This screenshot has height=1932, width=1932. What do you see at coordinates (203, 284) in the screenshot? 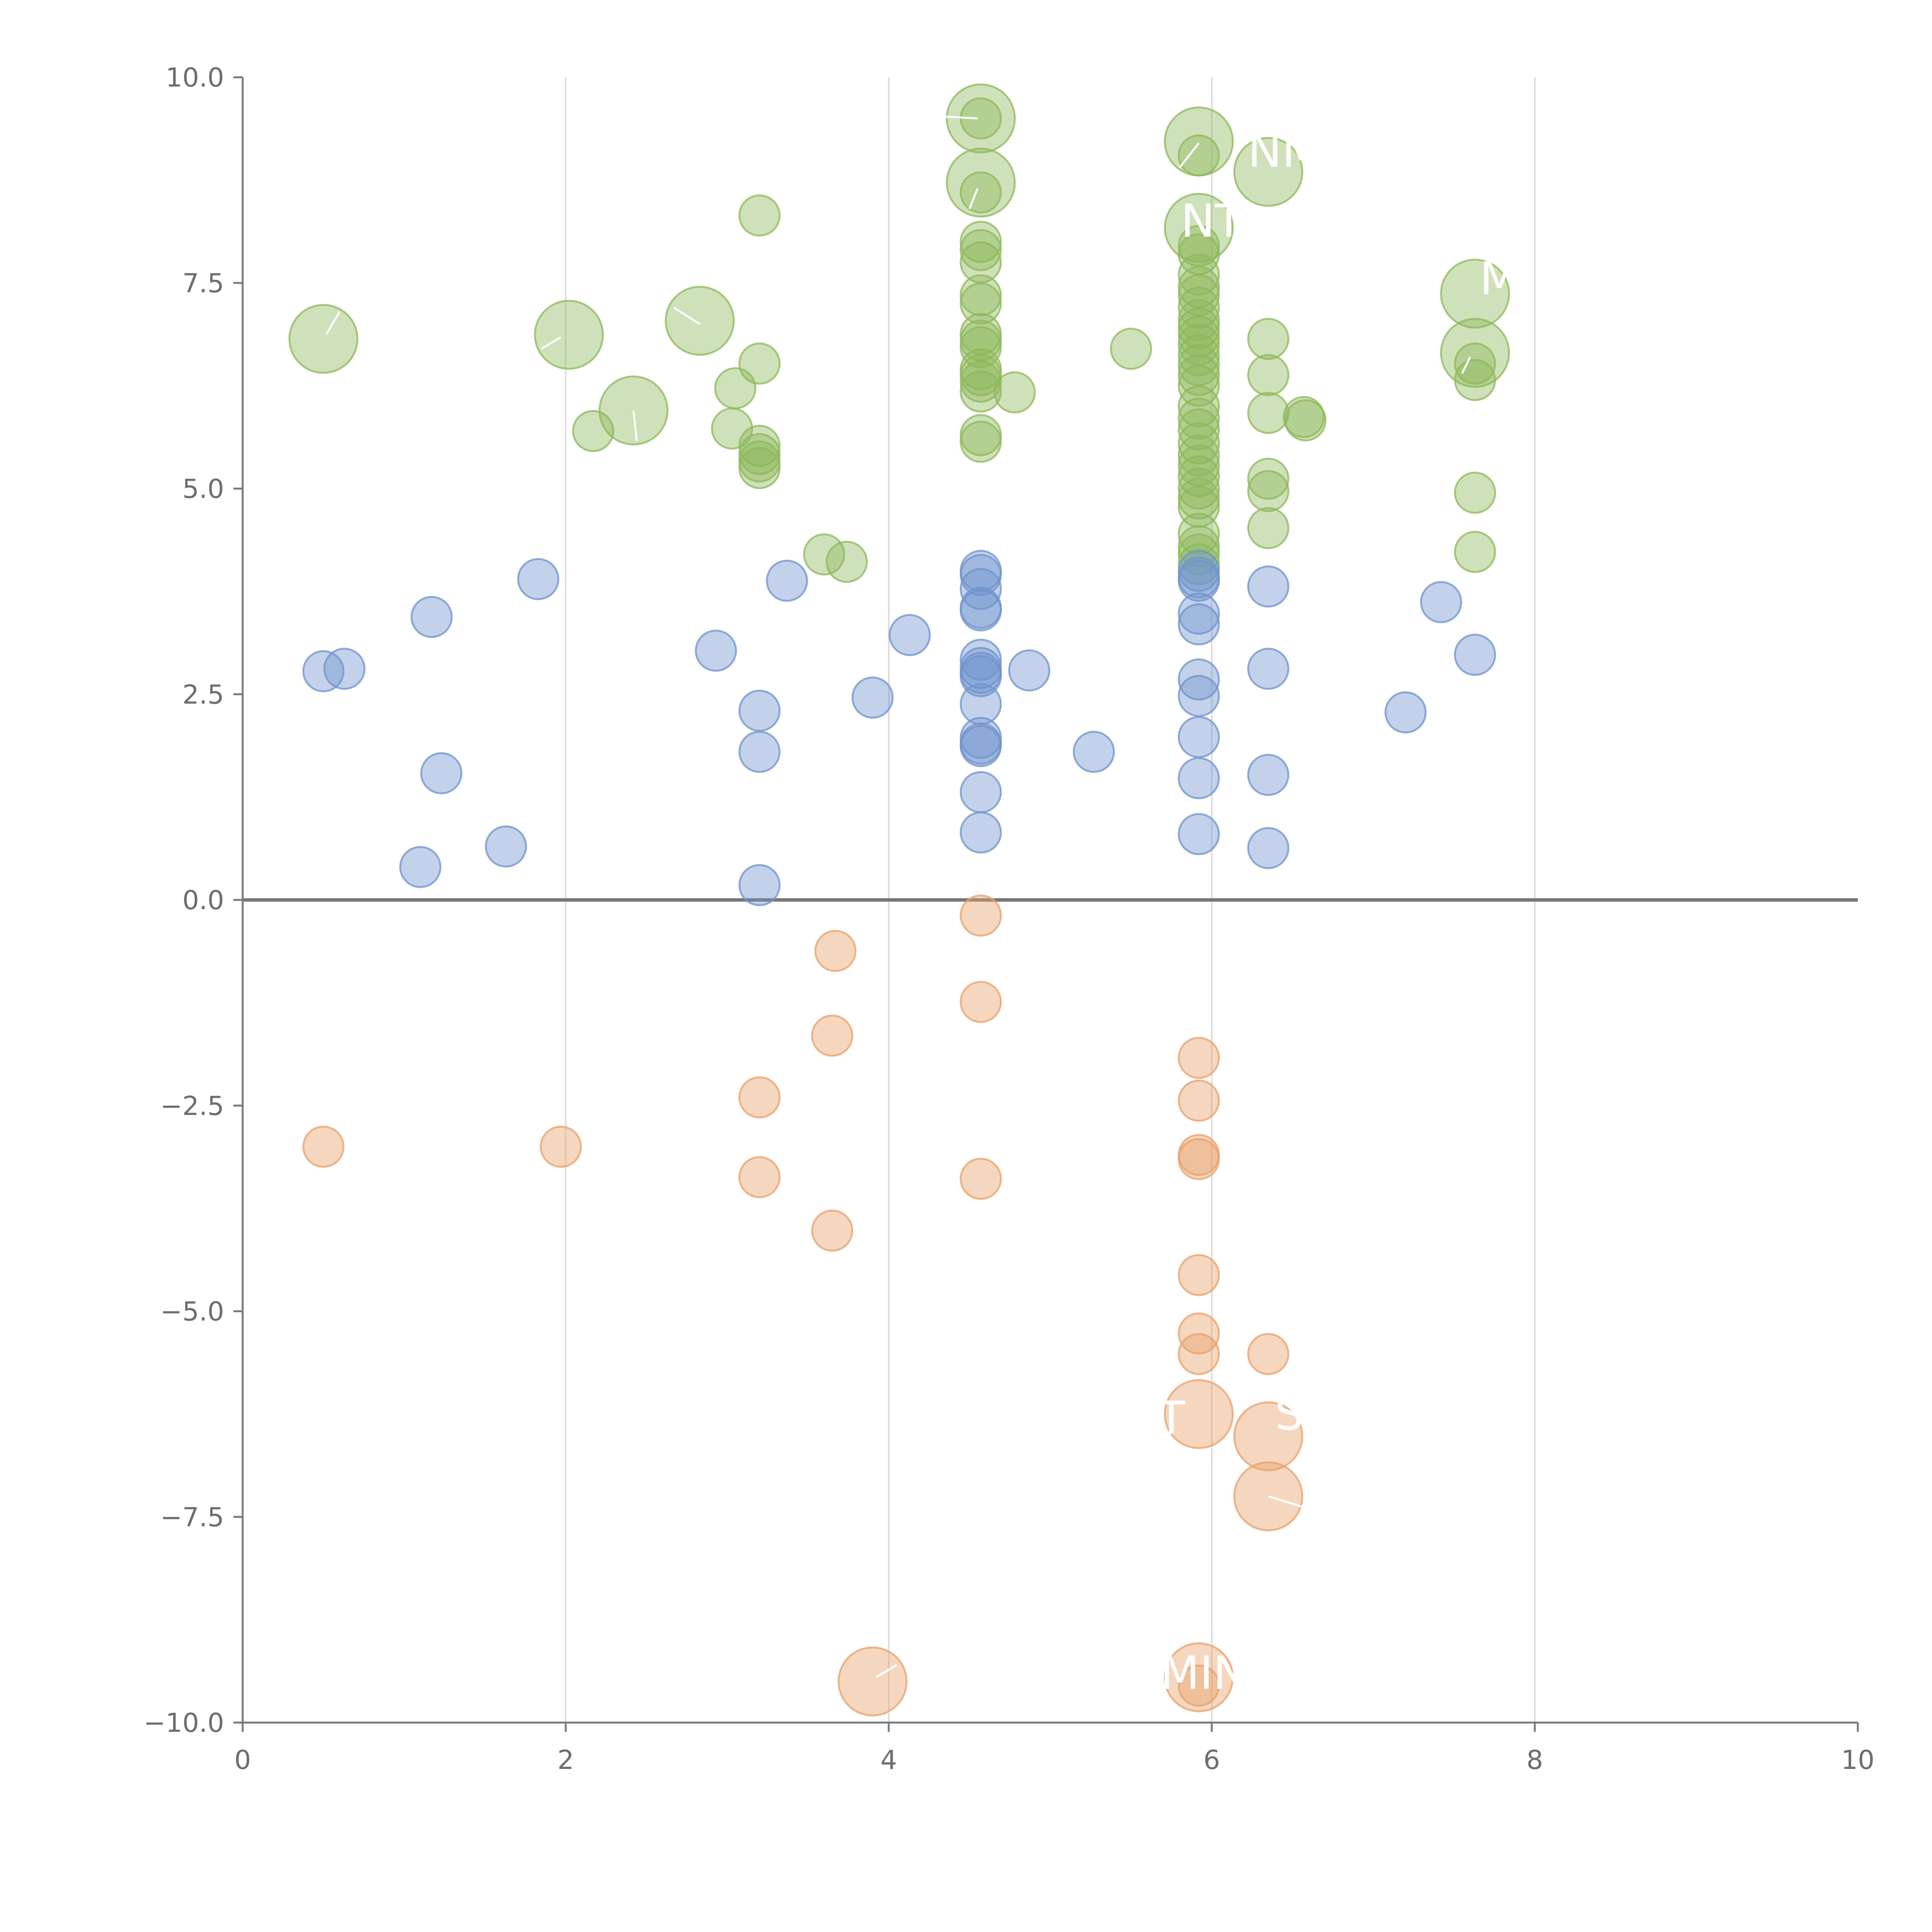
I see `y-tick-label: 7.5` at bounding box center [203, 284].